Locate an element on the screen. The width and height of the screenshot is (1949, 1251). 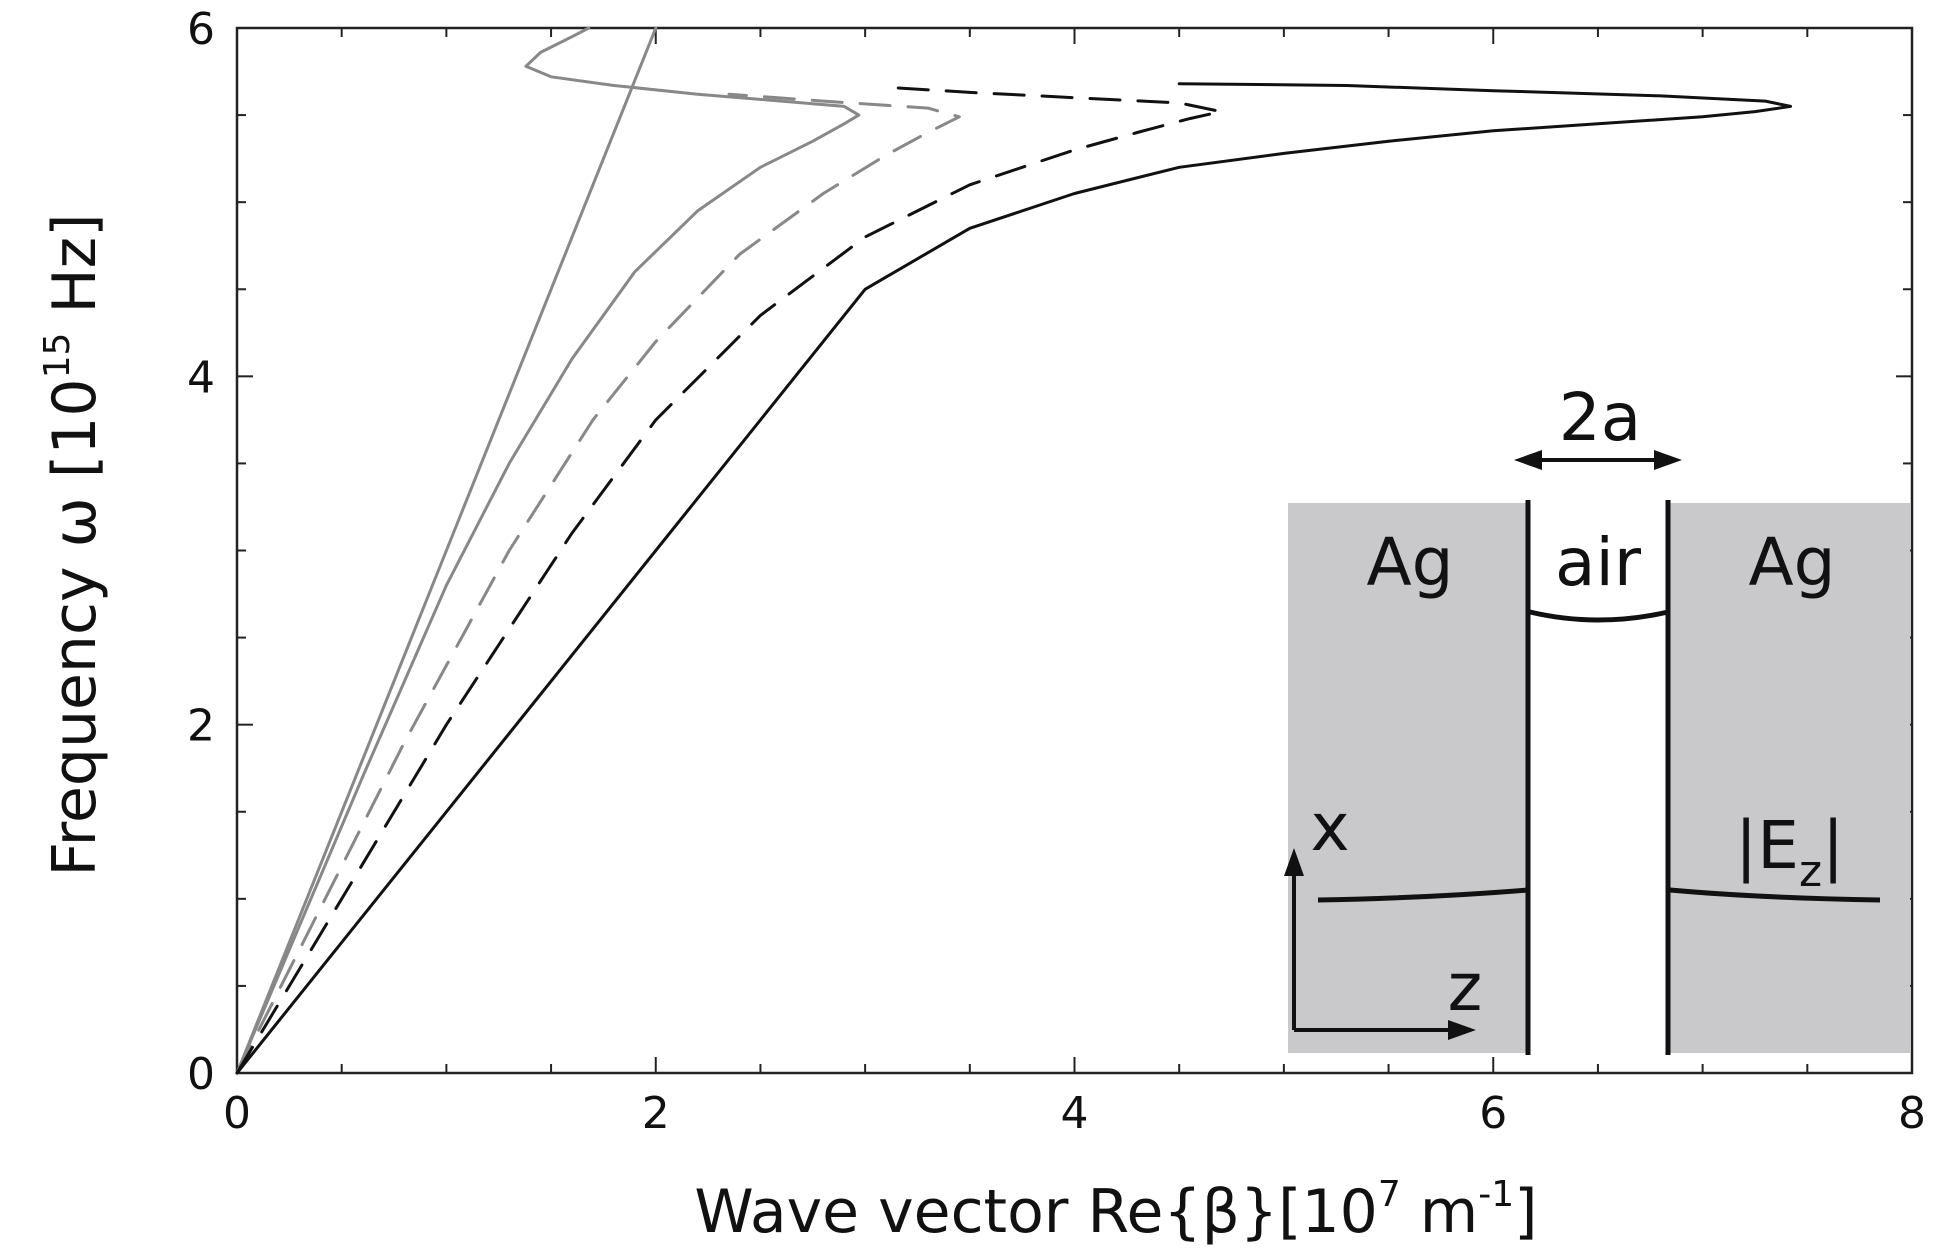
inset-left-label: Ag is located at coordinates (1409, 562).